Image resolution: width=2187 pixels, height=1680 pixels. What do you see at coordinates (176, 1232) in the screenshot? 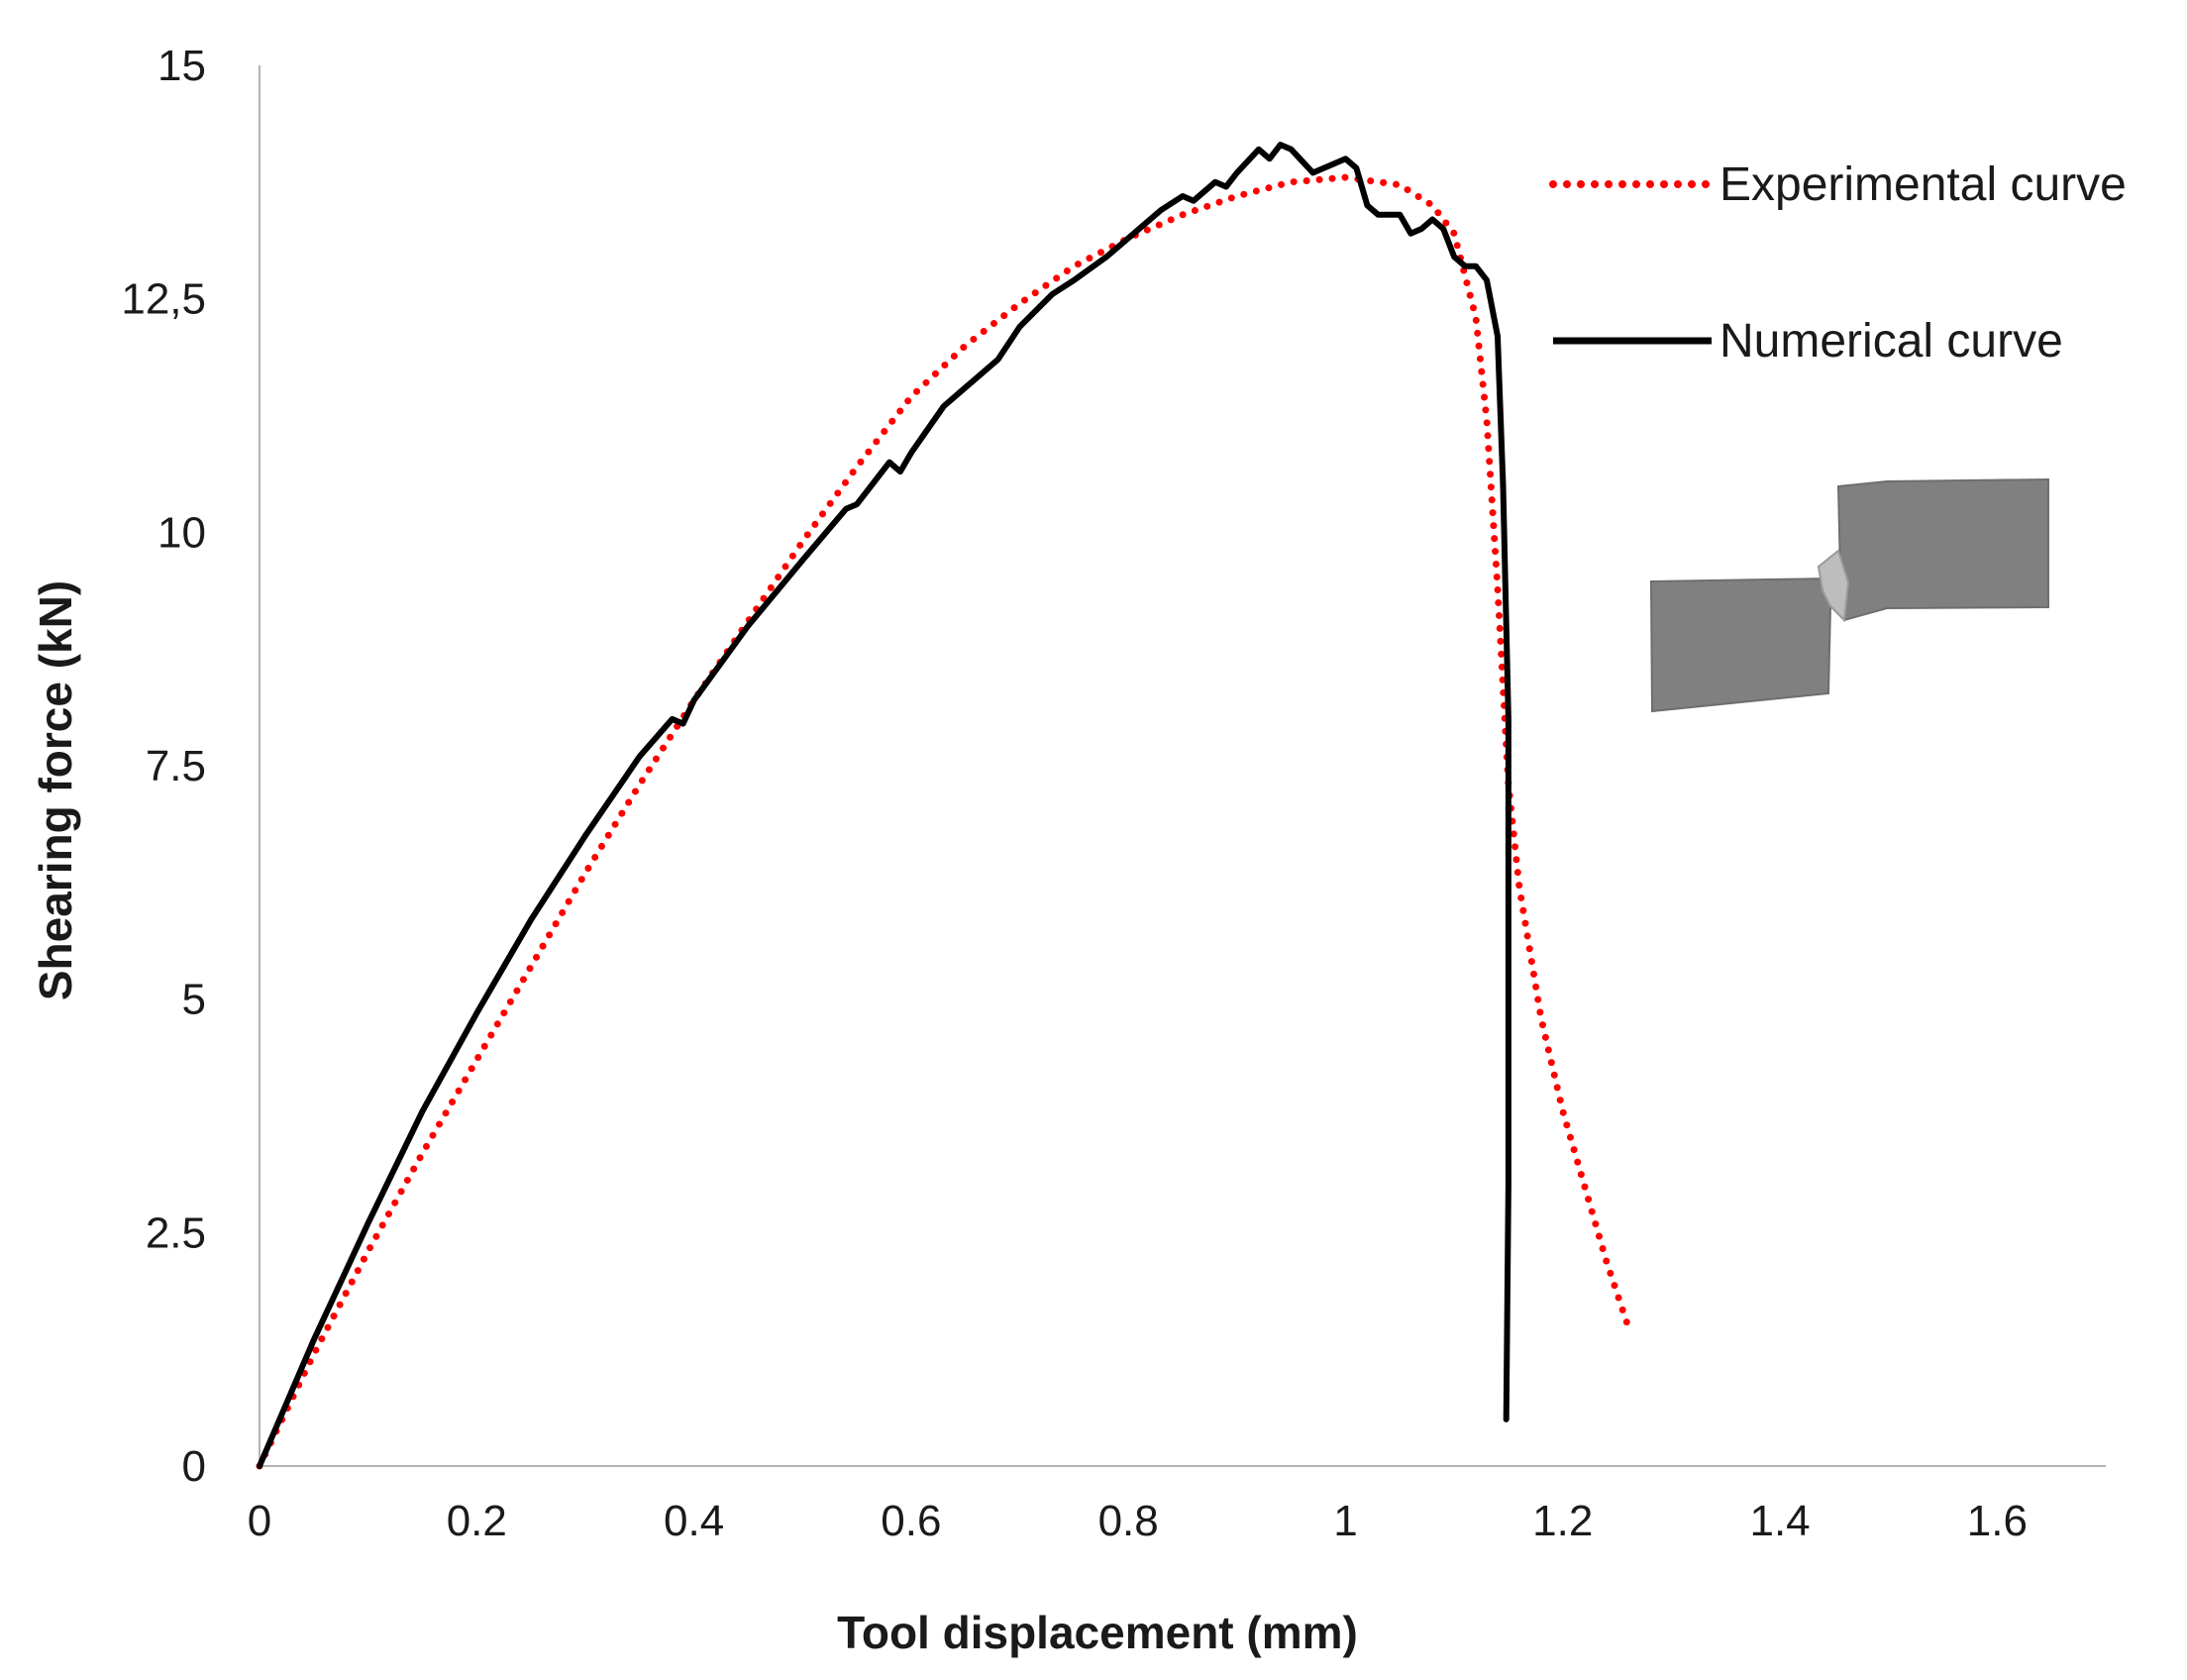
I see `y-tick-label: 2.5` at bounding box center [176, 1232].